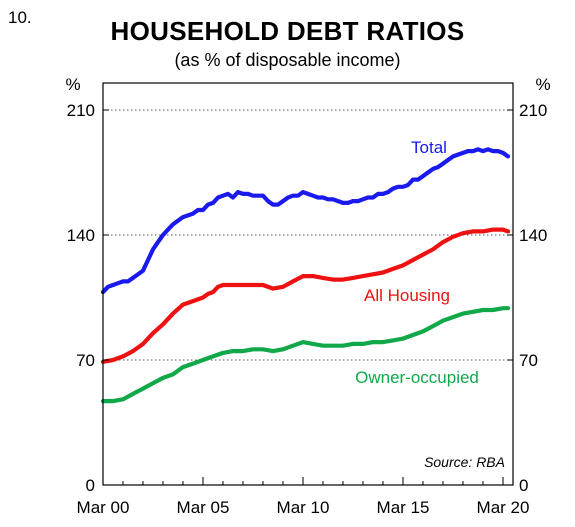 This screenshot has height=527, width=575. I want to click on series-line-owner-occupied, so click(305, 355).